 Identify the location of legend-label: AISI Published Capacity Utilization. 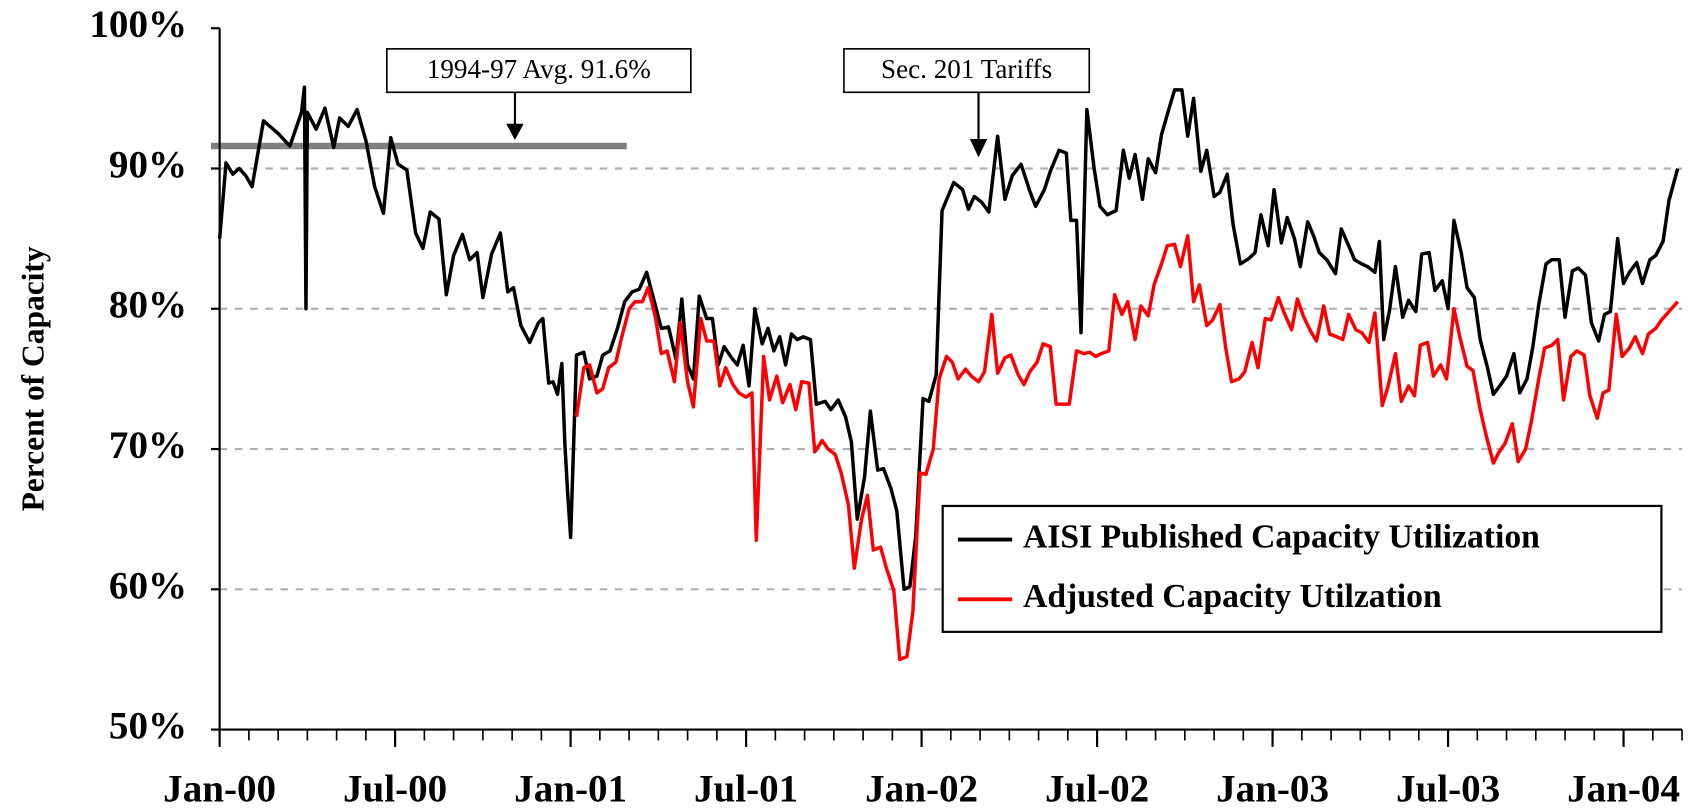
(1281, 536).